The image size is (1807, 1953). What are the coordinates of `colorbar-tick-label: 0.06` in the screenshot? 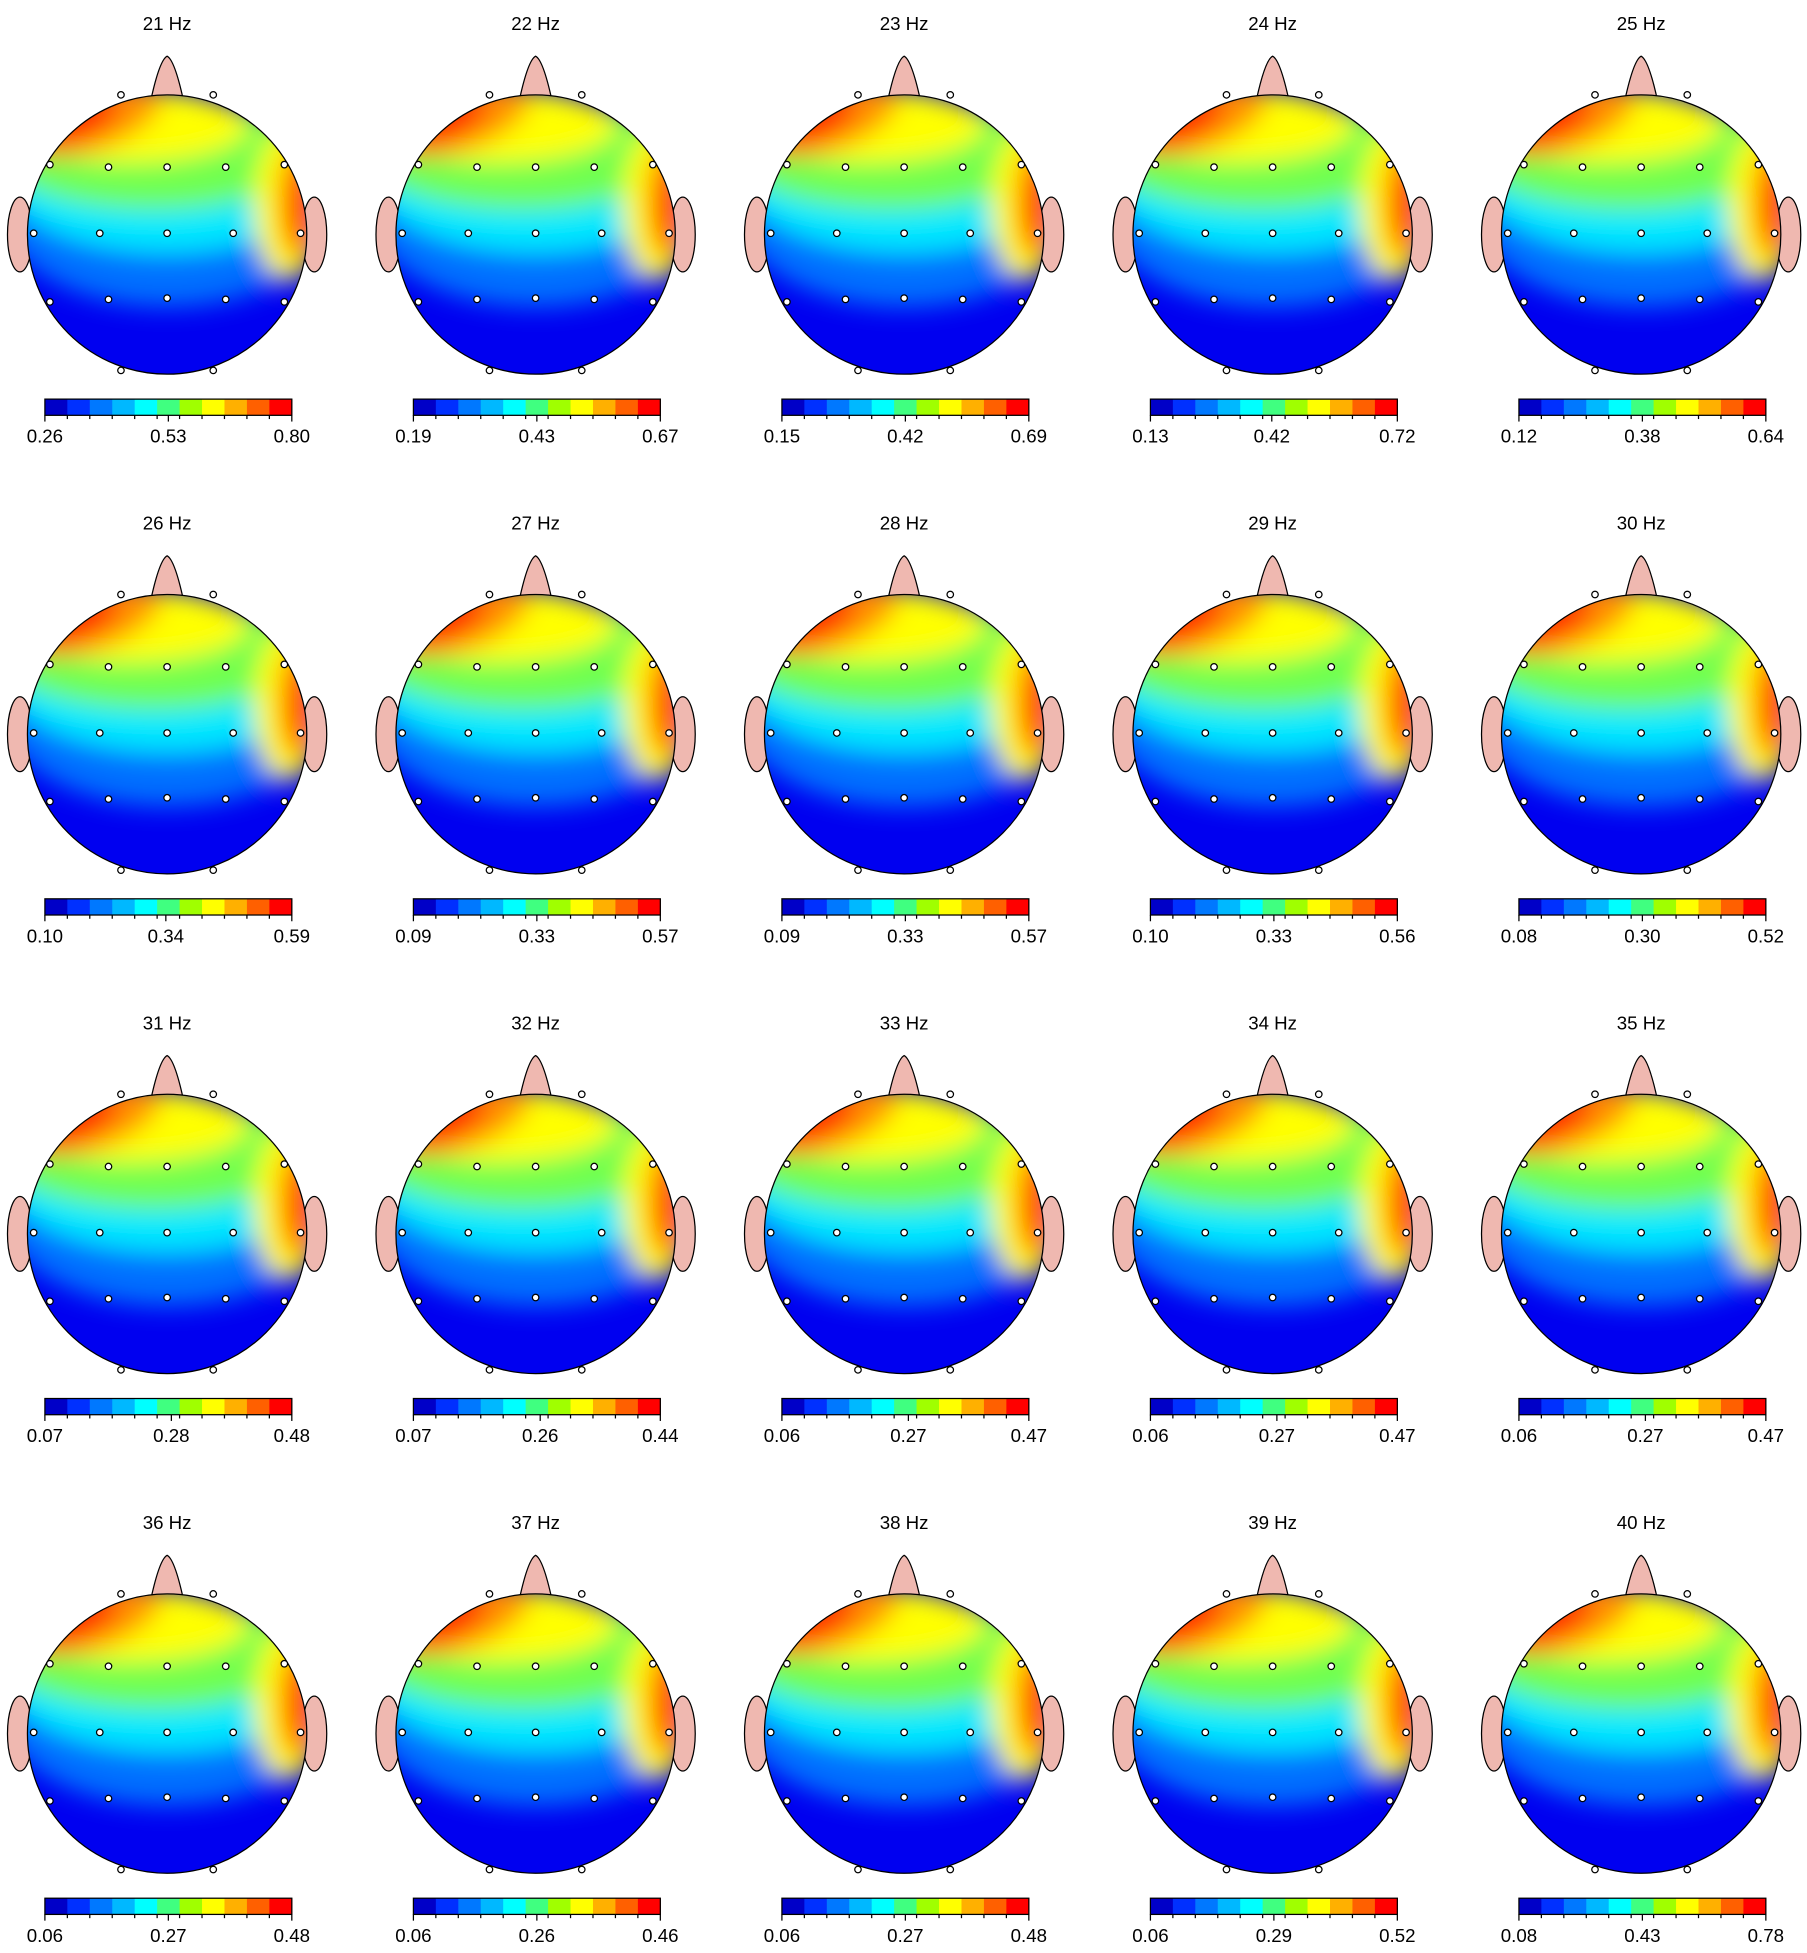 It's located at (782, 1935).